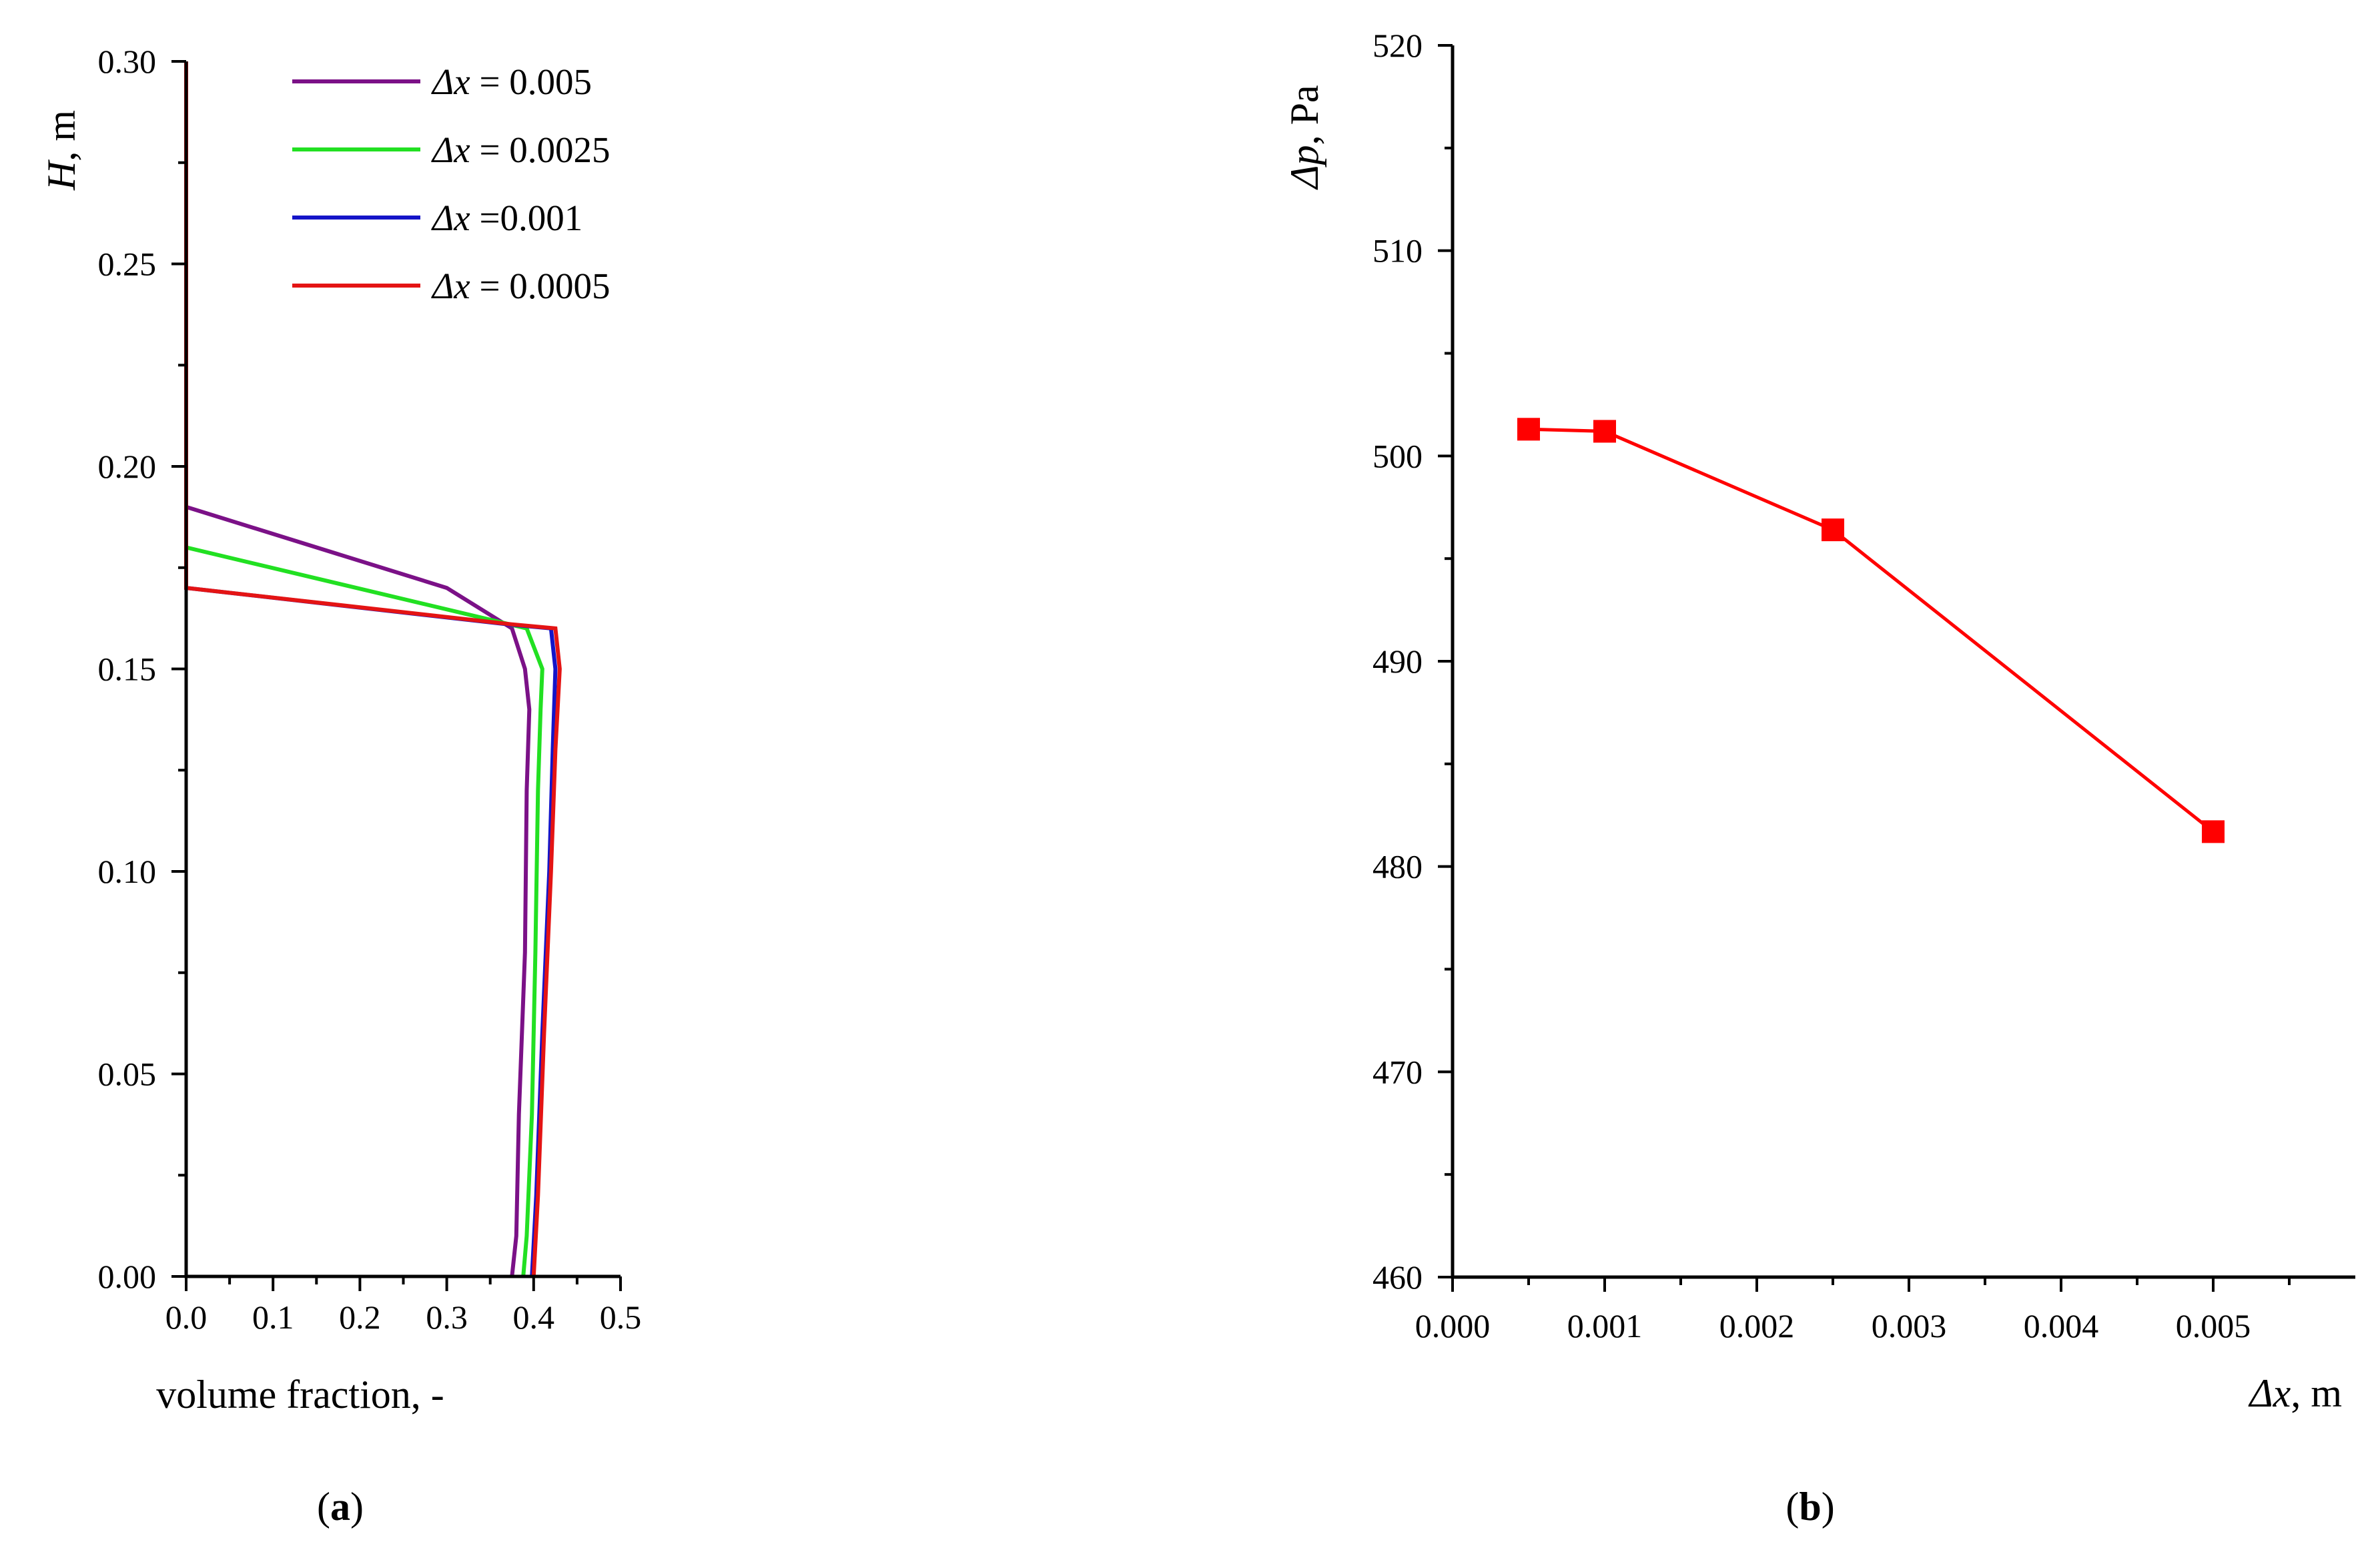 Image resolution: width=2380 pixels, height=1542 pixels. Describe the element at coordinates (520, 286) in the screenshot. I see `chart-a-legend-label-4: Δx = 0.0005` at that location.